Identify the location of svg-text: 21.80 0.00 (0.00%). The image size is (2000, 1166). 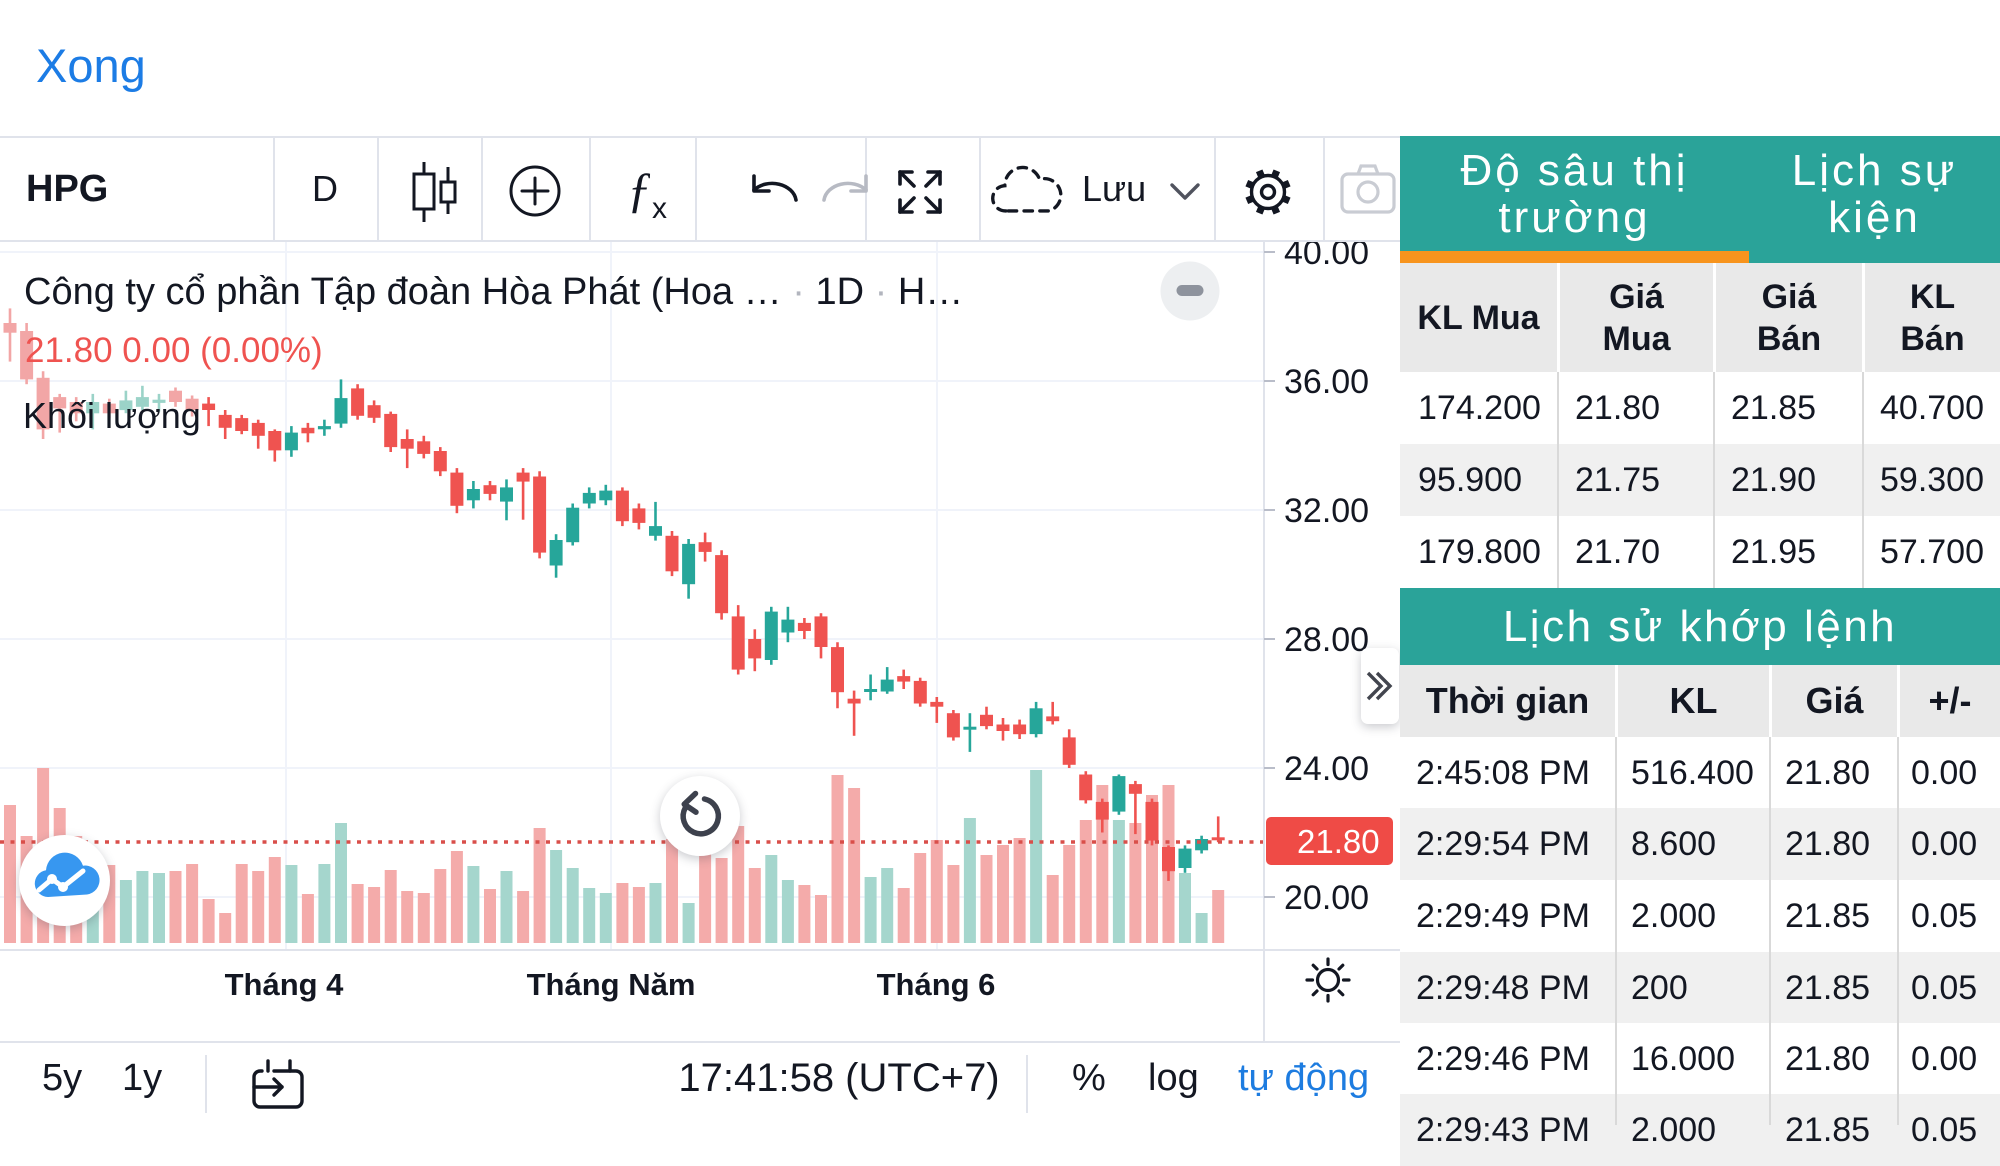
(174, 350).